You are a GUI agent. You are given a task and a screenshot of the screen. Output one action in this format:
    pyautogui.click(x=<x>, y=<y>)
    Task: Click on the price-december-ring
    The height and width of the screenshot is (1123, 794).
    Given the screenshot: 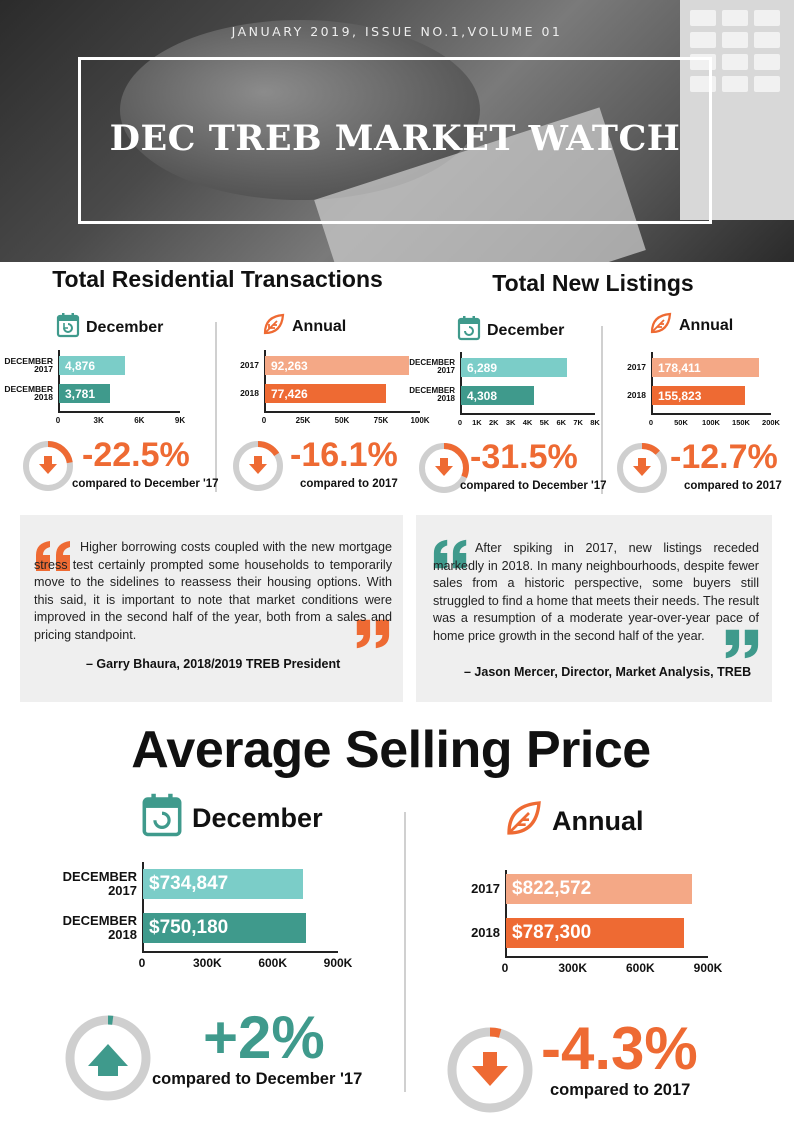 What is the action you would take?
    pyautogui.click(x=108, y=1060)
    